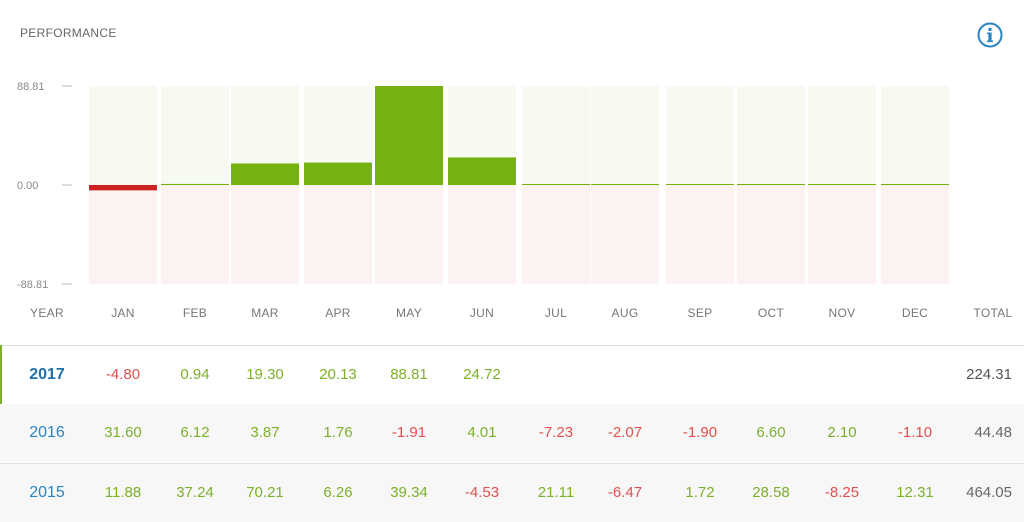 The height and width of the screenshot is (522, 1024). Describe the element at coordinates (625, 432) in the screenshot. I see `value-cell-aug: -2.07` at that location.